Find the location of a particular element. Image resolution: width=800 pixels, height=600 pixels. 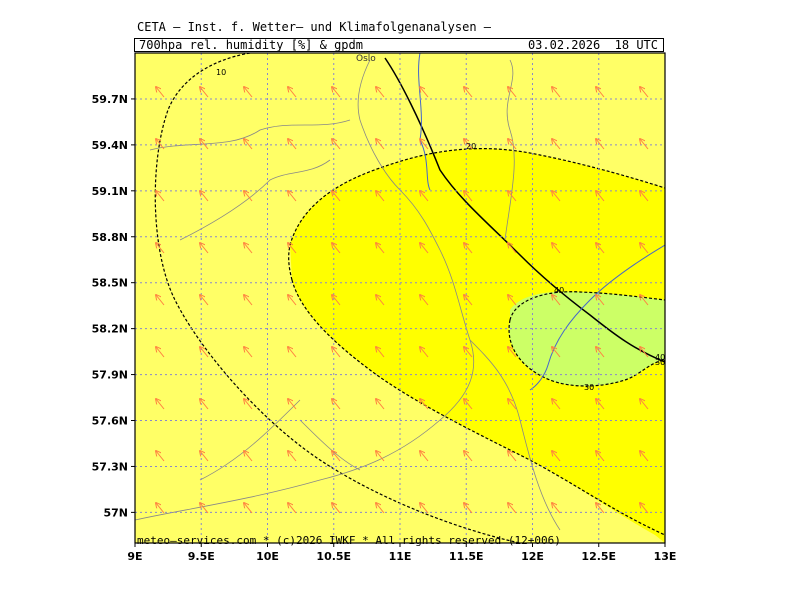

lat-tick-label: 59.1N is located at coordinates (110, 191).